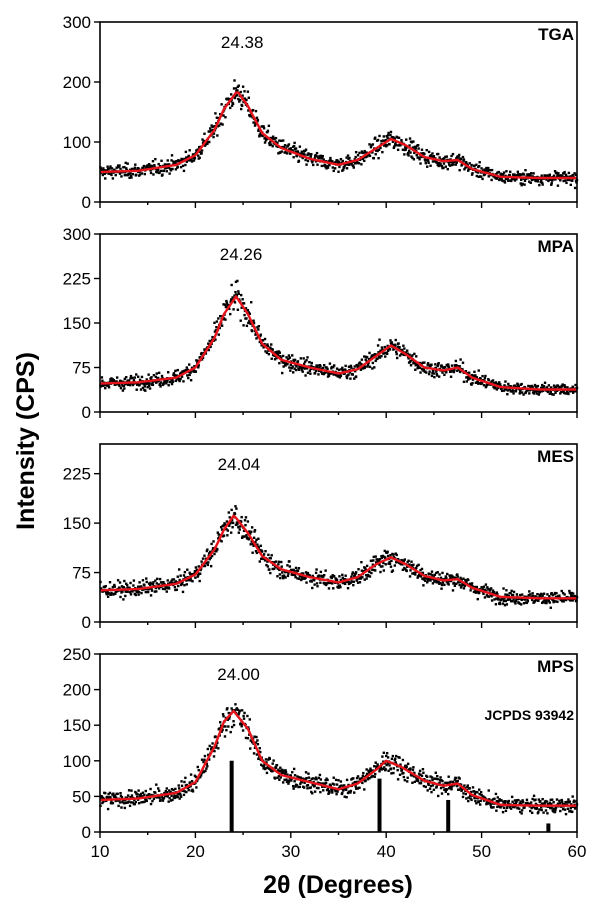 This screenshot has width=592, height=904. Describe the element at coordinates (338, 343) in the screenshot. I see `fit-curve` at that location.